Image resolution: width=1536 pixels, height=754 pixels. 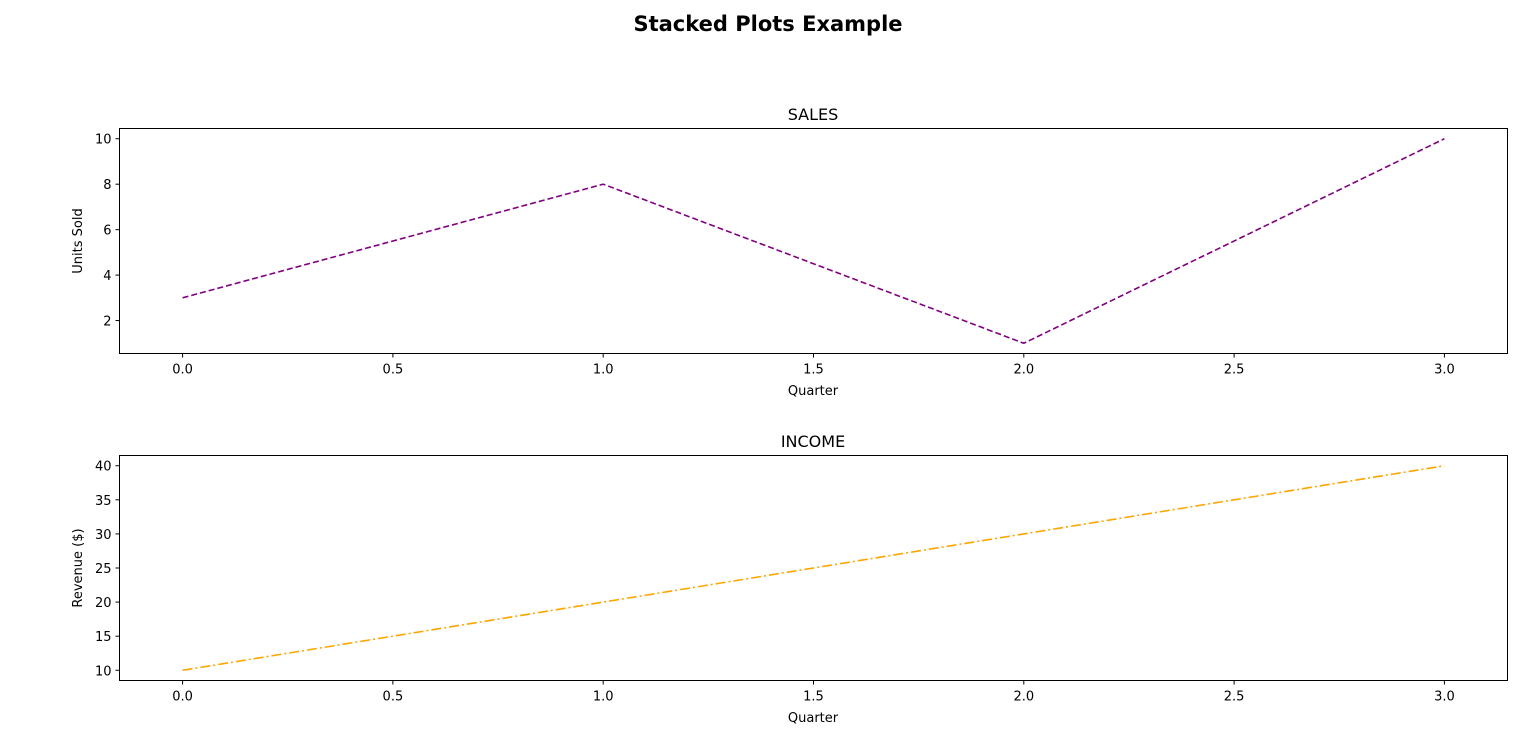 I want to click on sales-xtick-label: 2.0, so click(x=1023, y=370).